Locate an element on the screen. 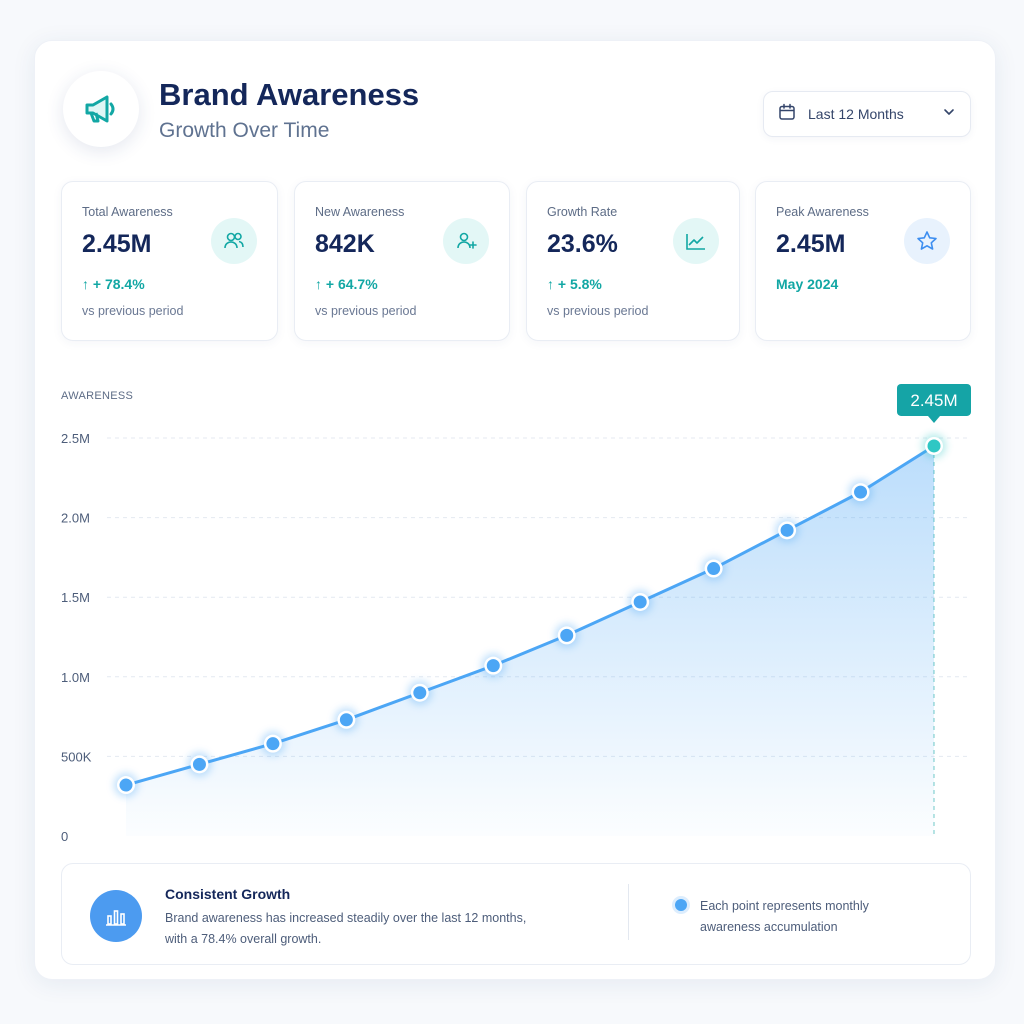 The height and width of the screenshot is (1024, 1024). star-icon is located at coordinates (927, 241).